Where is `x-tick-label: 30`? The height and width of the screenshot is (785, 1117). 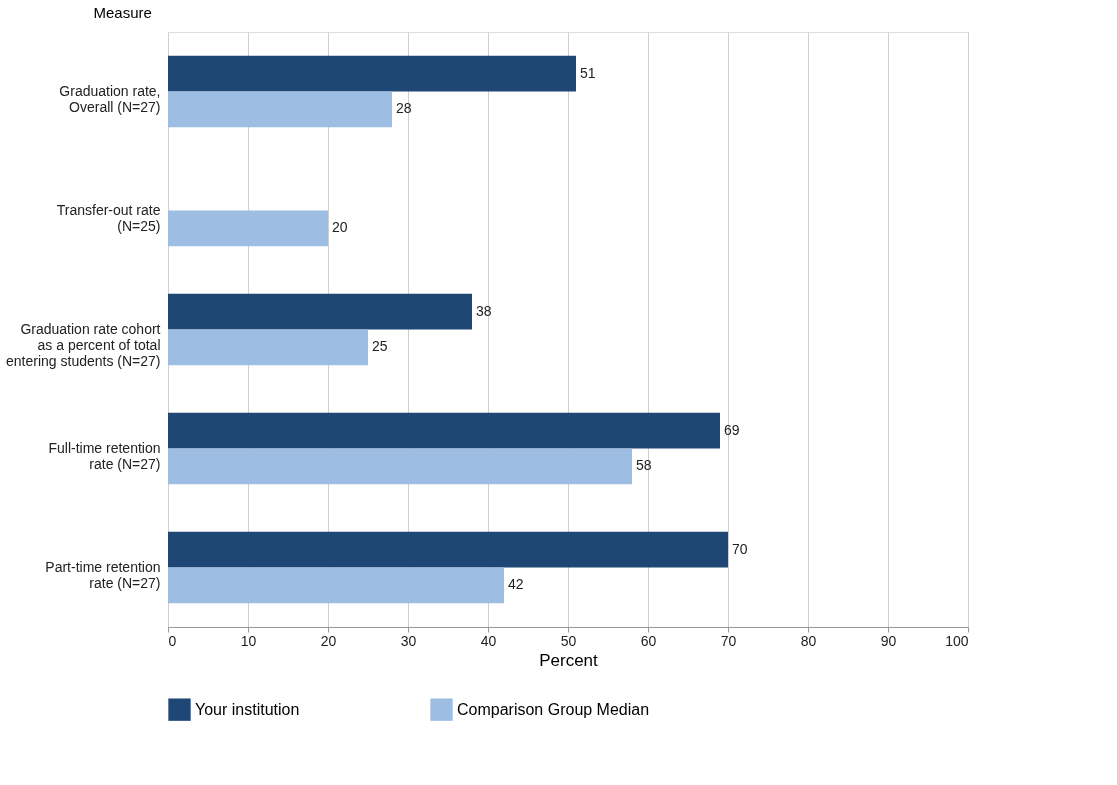 x-tick-label: 30 is located at coordinates (408, 640).